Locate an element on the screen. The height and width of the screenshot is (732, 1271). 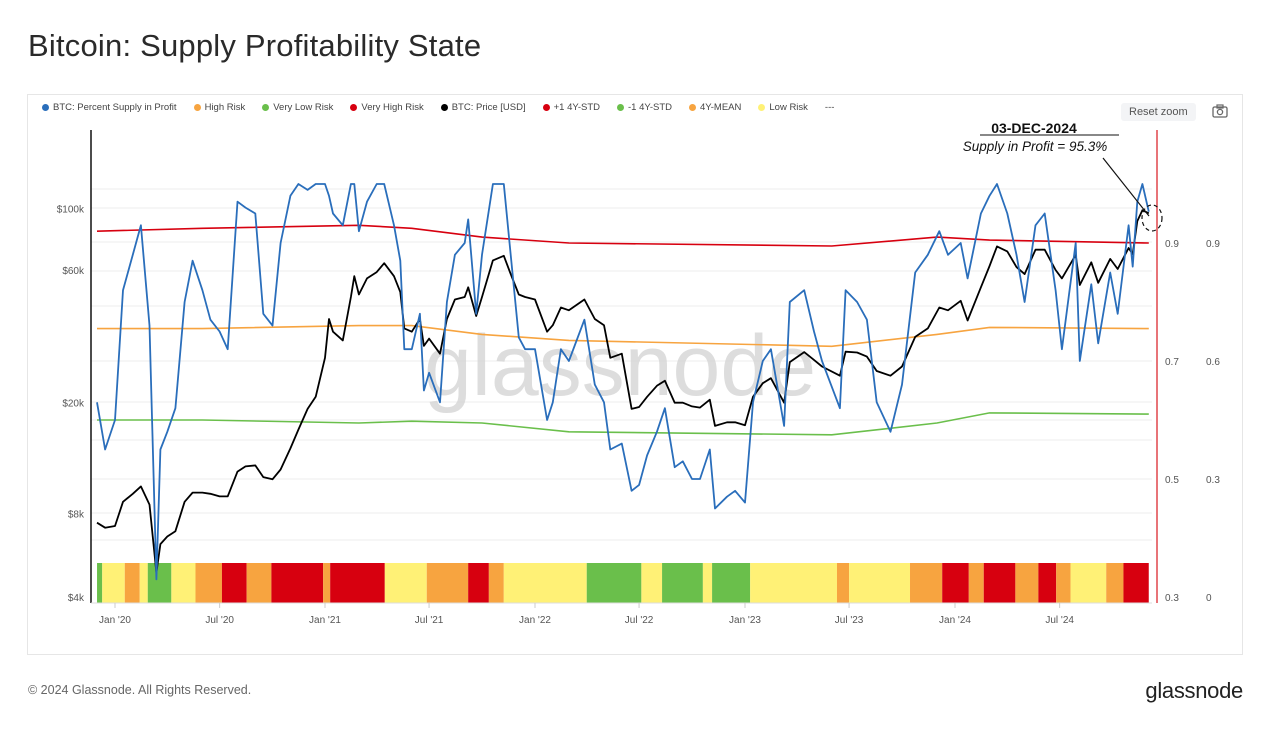
y-risk-tick-label: 0.3 is located at coordinates (1213, 480).